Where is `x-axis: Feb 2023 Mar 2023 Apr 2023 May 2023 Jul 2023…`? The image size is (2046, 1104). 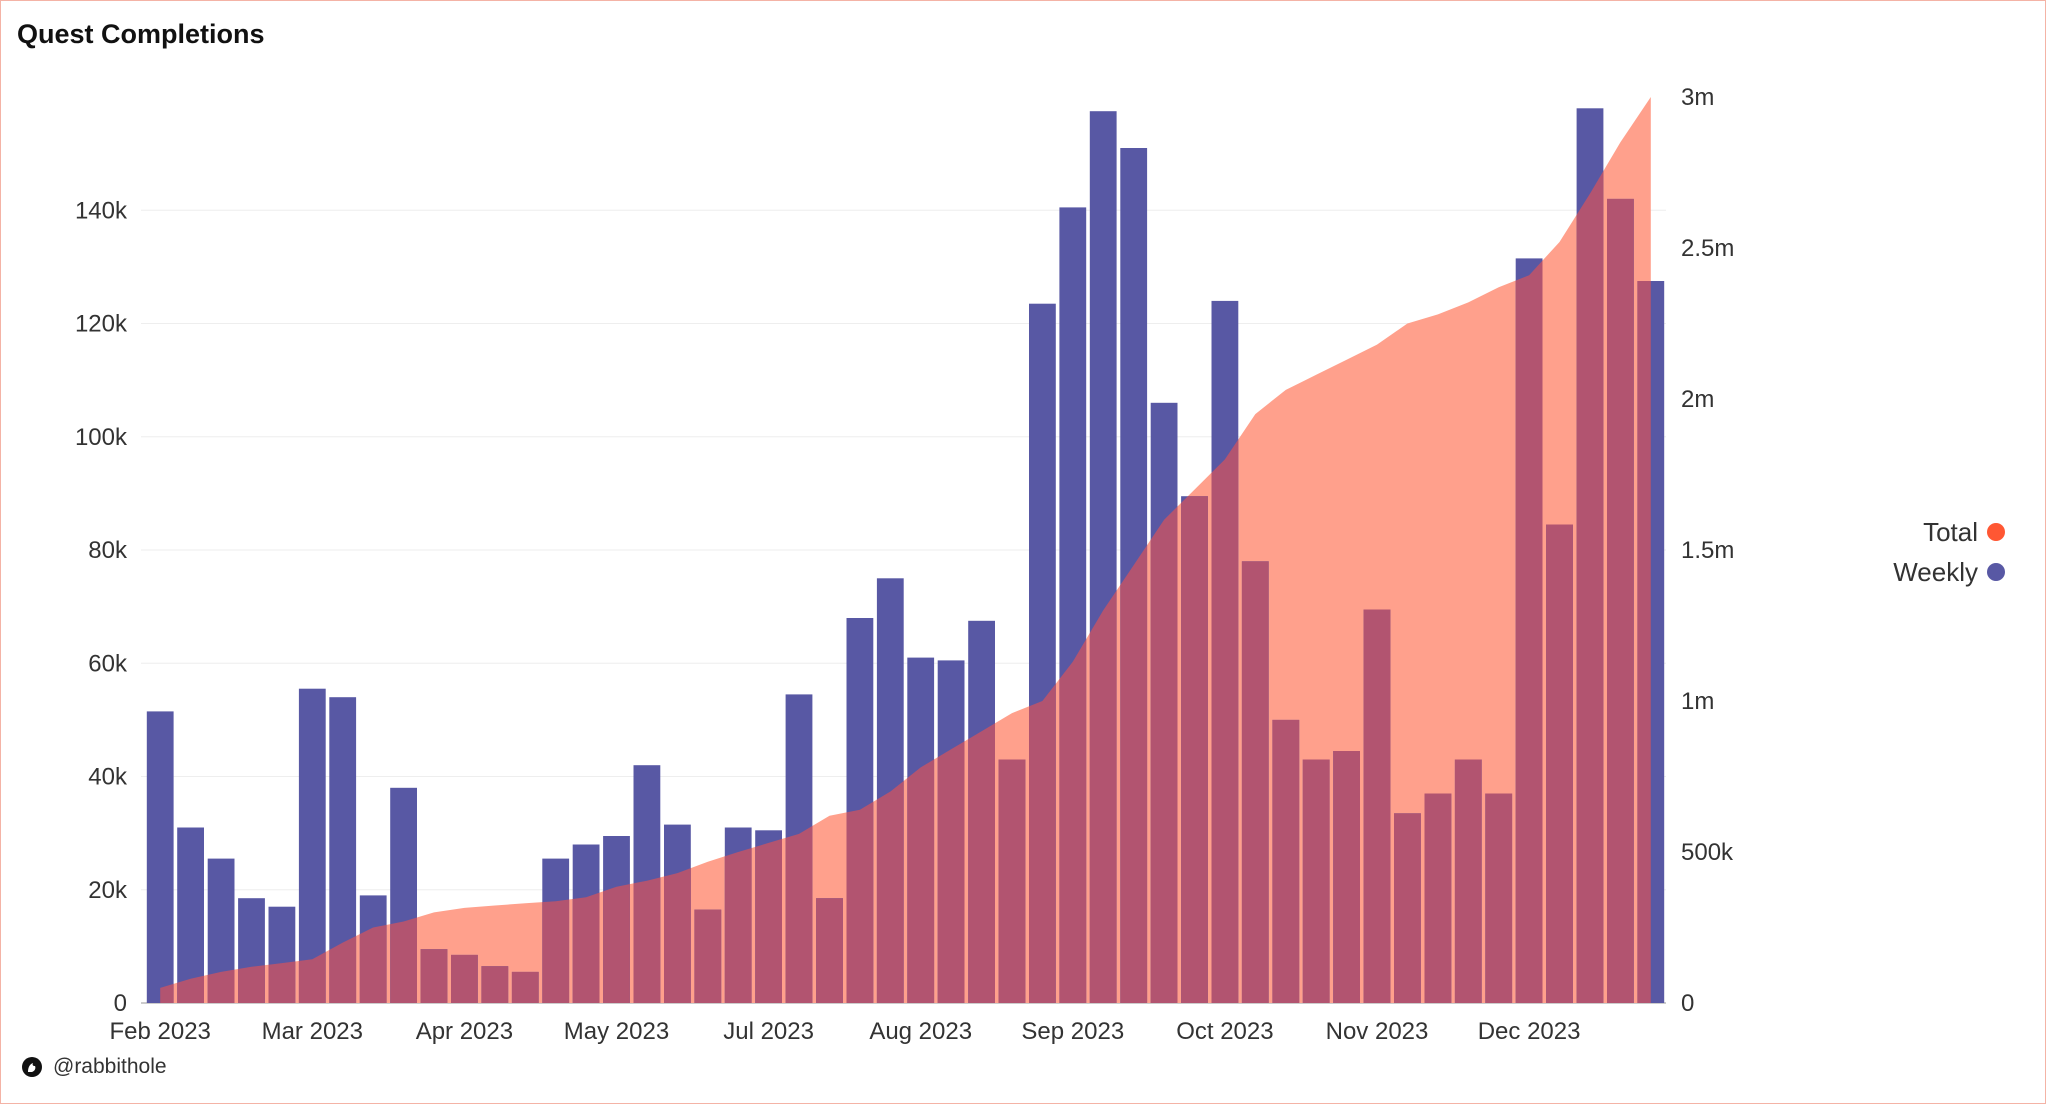 x-axis: Feb 2023 Mar 2023 Apr 2023 May 2023 Jul 2023… is located at coordinates (844, 1031).